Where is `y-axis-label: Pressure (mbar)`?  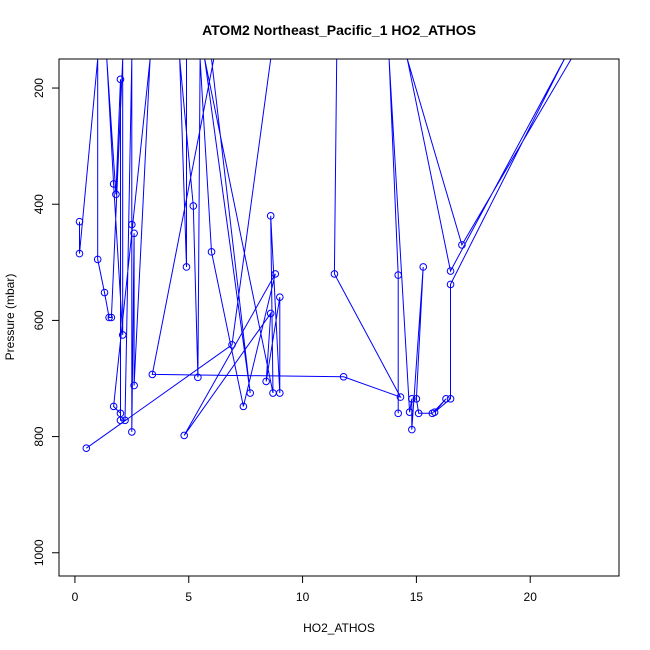
y-axis-label: Pressure (mbar) is located at coordinates (10, 317).